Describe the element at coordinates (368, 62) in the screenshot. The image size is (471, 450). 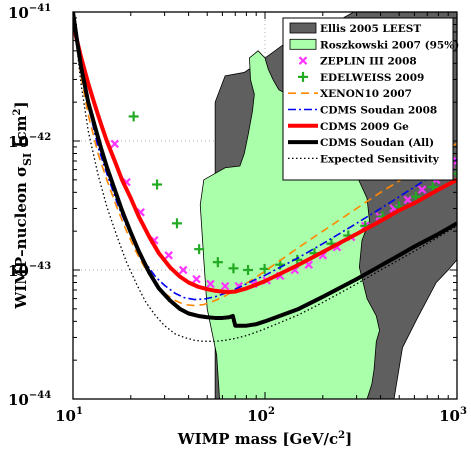
I see `legend-label: ZEPLIN III 2008` at that location.